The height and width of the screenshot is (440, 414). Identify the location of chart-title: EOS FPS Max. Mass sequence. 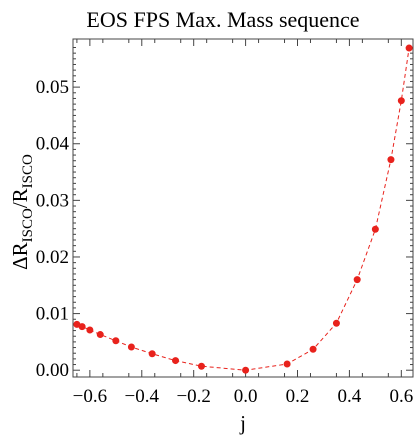
(222, 19).